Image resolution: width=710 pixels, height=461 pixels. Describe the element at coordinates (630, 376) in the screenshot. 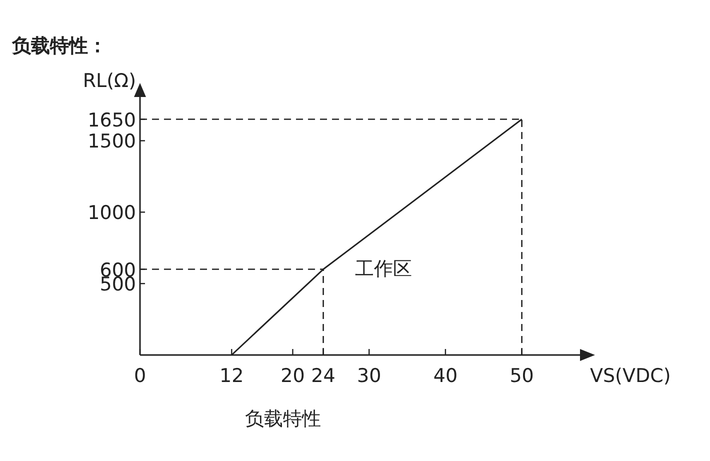

I see `x-axis-title: VS(VDC)` at that location.